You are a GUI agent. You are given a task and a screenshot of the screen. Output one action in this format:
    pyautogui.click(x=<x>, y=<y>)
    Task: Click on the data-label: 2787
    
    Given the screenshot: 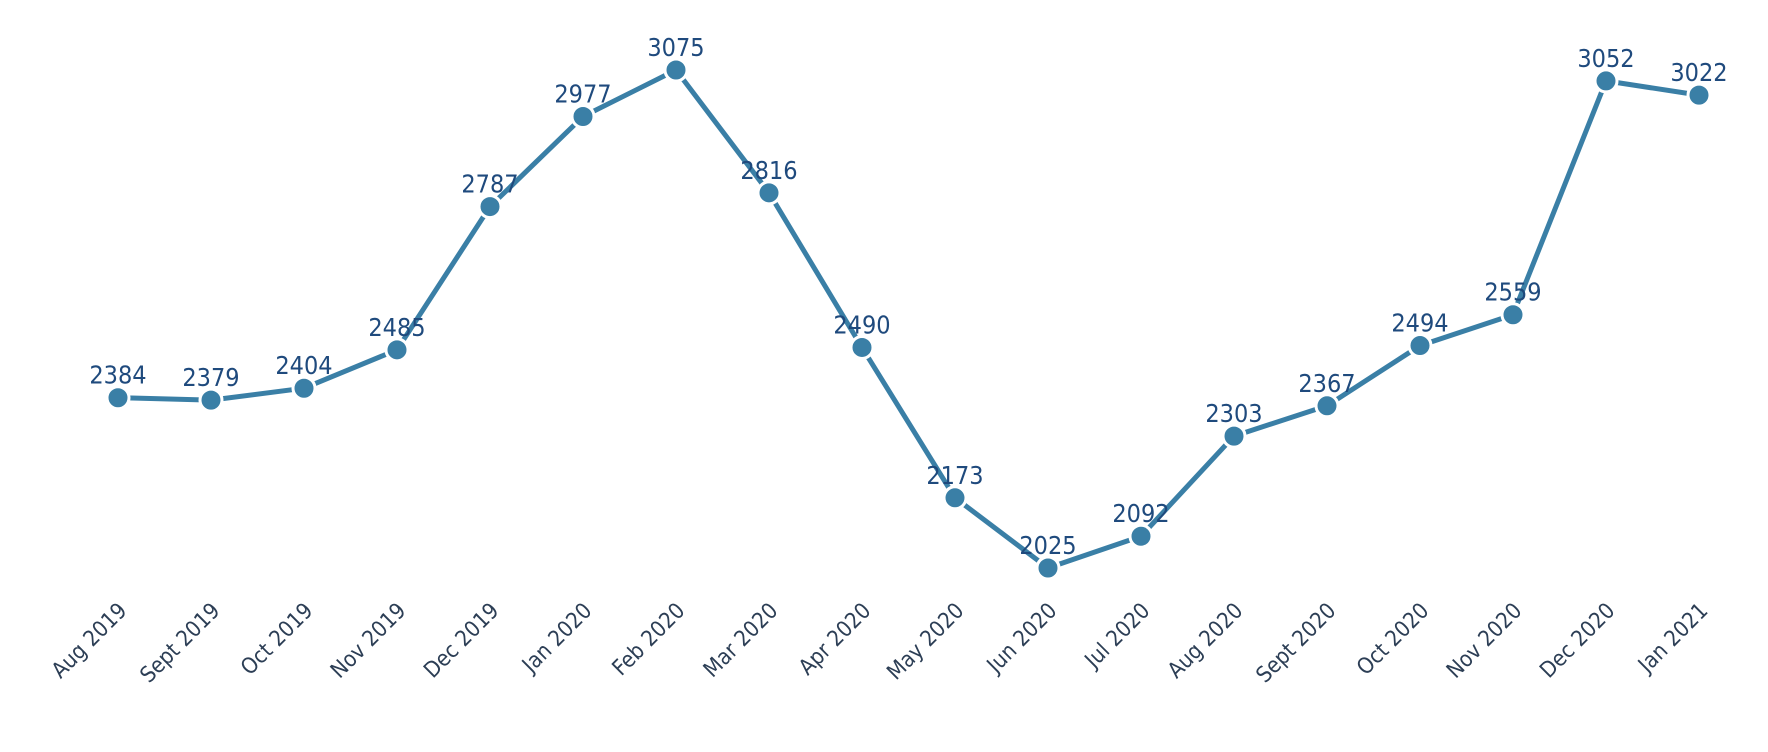 What is the action you would take?
    pyautogui.click(x=489, y=184)
    